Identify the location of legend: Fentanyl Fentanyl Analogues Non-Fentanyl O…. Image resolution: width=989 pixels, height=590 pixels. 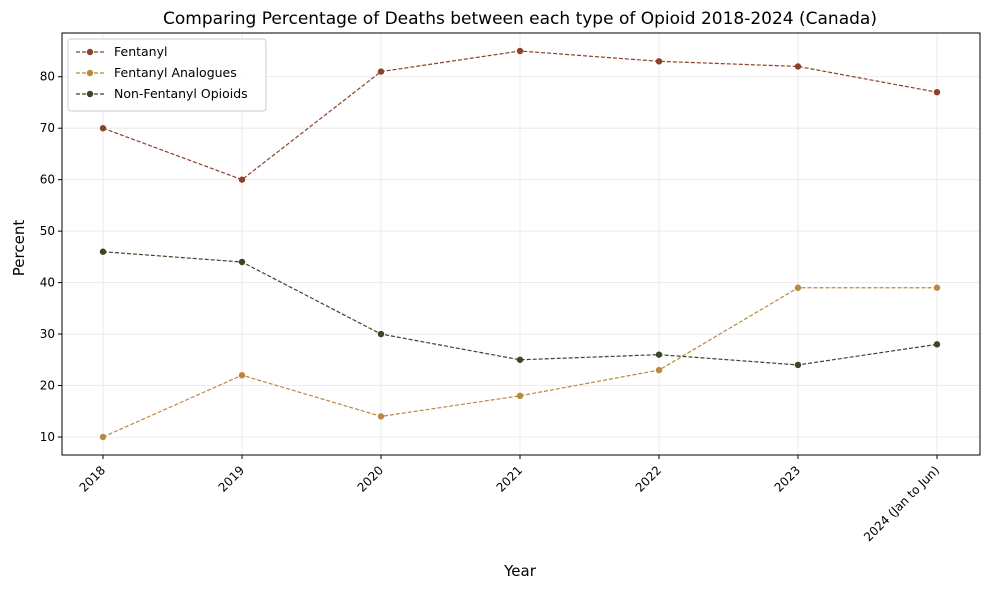
(167, 75).